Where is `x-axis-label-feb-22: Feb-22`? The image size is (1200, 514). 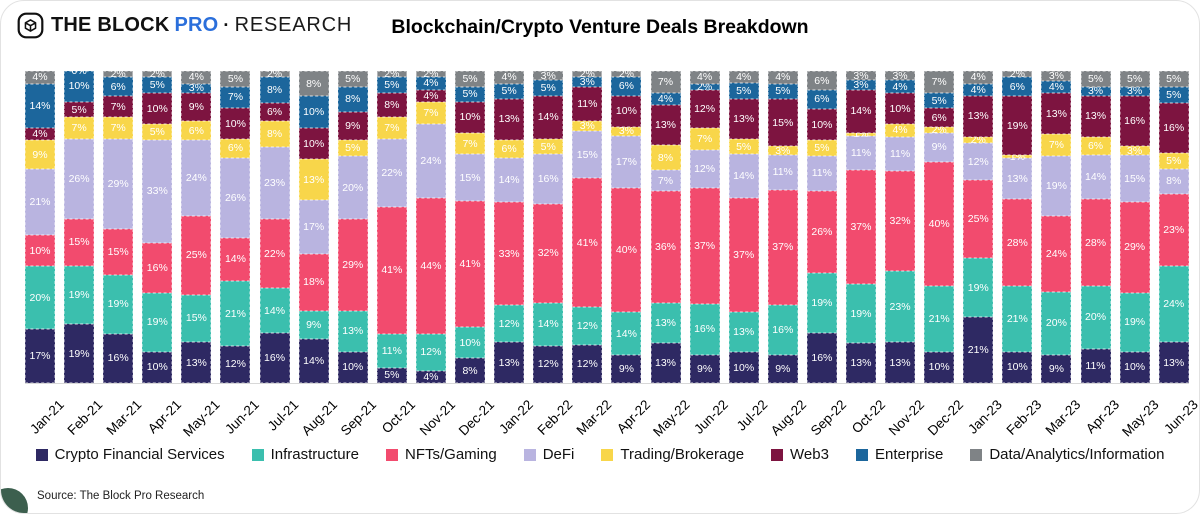
x-axis-label-feb-22: Feb-22 is located at coordinates (554, 417).